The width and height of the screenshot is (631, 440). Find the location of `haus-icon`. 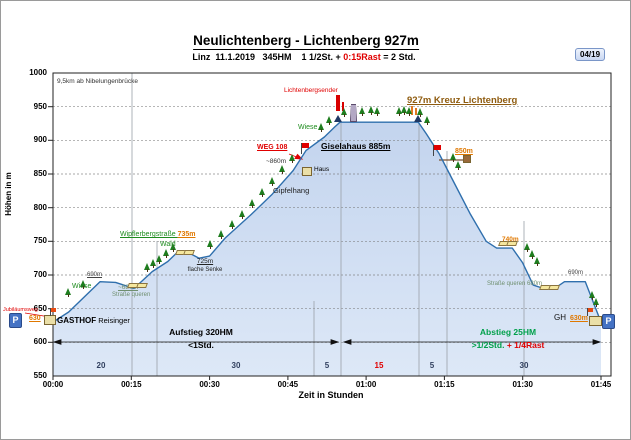

haus-icon is located at coordinates (307, 171).